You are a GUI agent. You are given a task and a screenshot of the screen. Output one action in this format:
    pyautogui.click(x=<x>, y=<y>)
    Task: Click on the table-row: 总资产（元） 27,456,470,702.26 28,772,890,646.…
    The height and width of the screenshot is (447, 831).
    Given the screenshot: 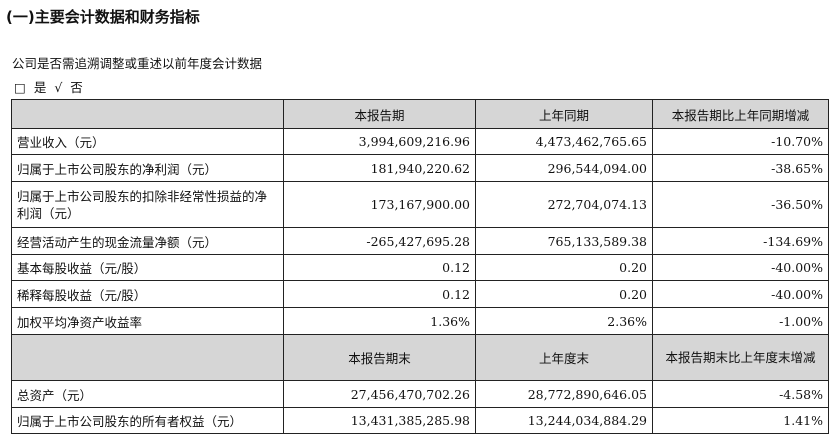 What is the action you would take?
    pyautogui.click(x=420, y=394)
    